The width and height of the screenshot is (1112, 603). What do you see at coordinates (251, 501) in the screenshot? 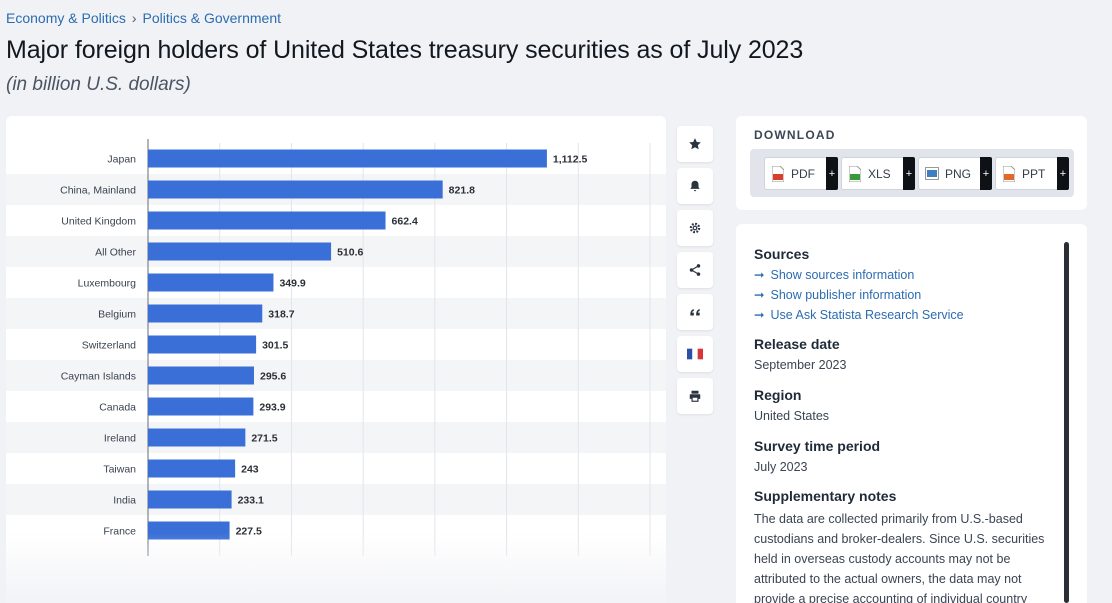
I see `value-label: 233.1` at bounding box center [251, 501].